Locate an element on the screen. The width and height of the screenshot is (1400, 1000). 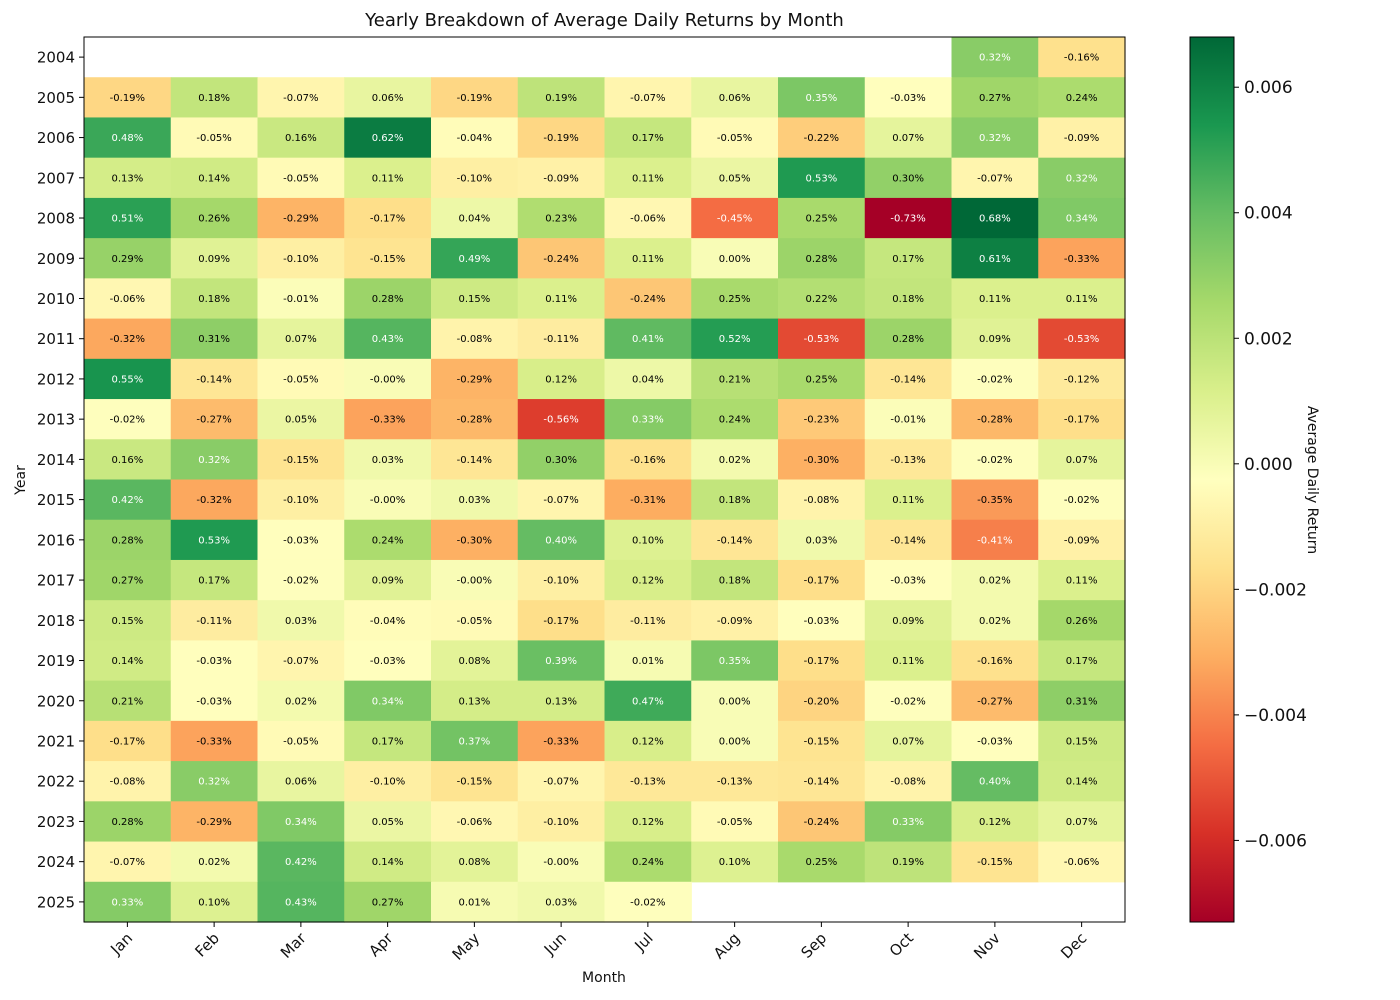
cell-value-label: 0.18% is located at coordinates (214, 299).